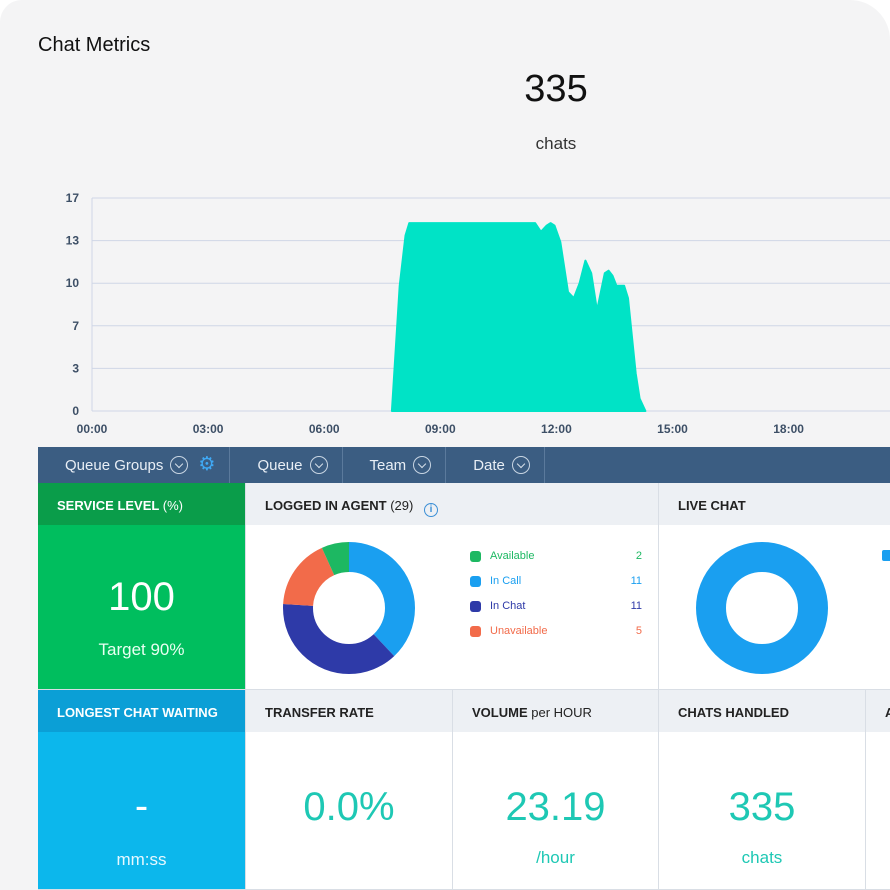 The image size is (890, 890). I want to click on longest-chat-waiting-panel: LONGEST CHAT WAITING - mm:ss, so click(142, 790).